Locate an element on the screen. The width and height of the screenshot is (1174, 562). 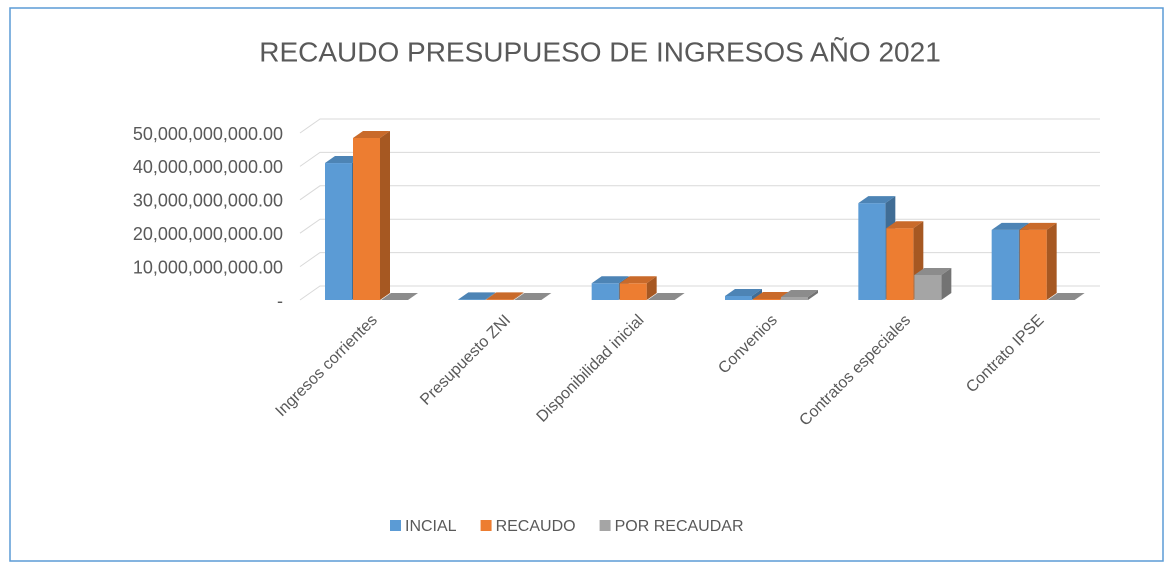
legend-label: POR RECAUDAR is located at coordinates (679, 526).